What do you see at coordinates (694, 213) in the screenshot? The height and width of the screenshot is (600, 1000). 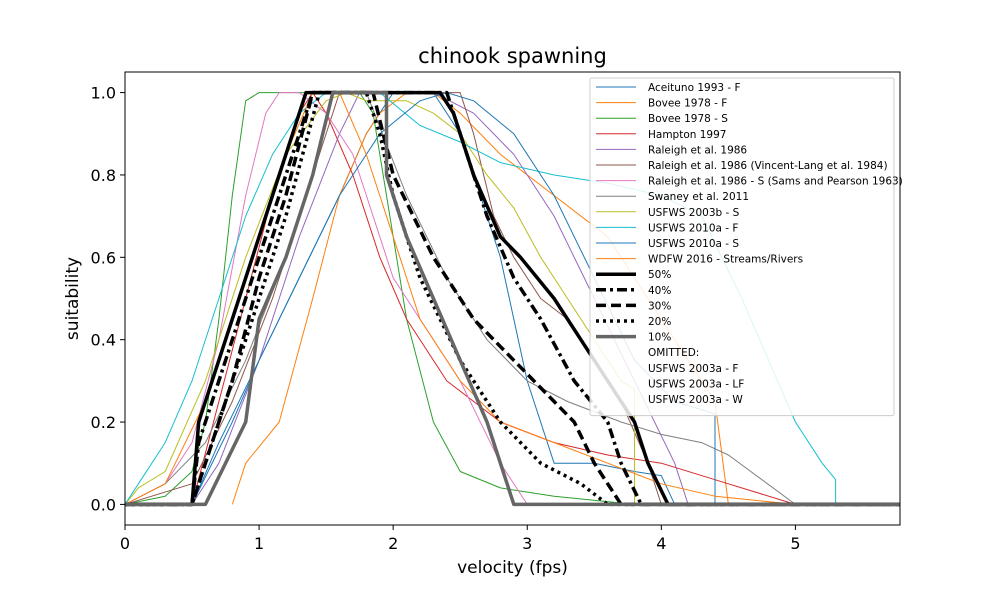 I see `legend-entry: USFWS 2003b - S` at bounding box center [694, 213].